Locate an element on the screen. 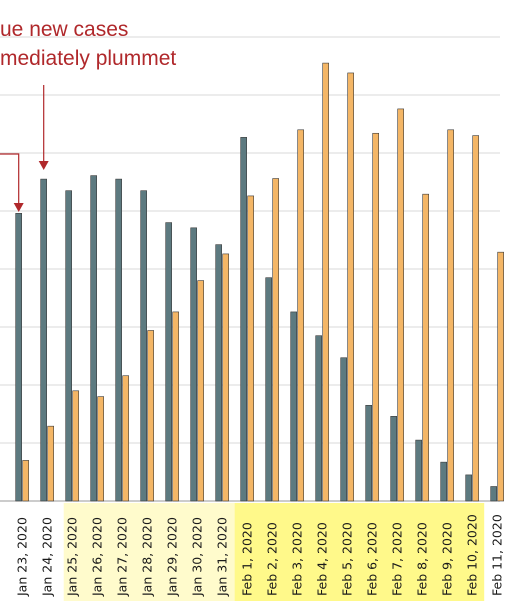 The width and height of the screenshot is (516, 601). x-tick-label: Jan 23, 2020 is located at coordinates (22, 557).